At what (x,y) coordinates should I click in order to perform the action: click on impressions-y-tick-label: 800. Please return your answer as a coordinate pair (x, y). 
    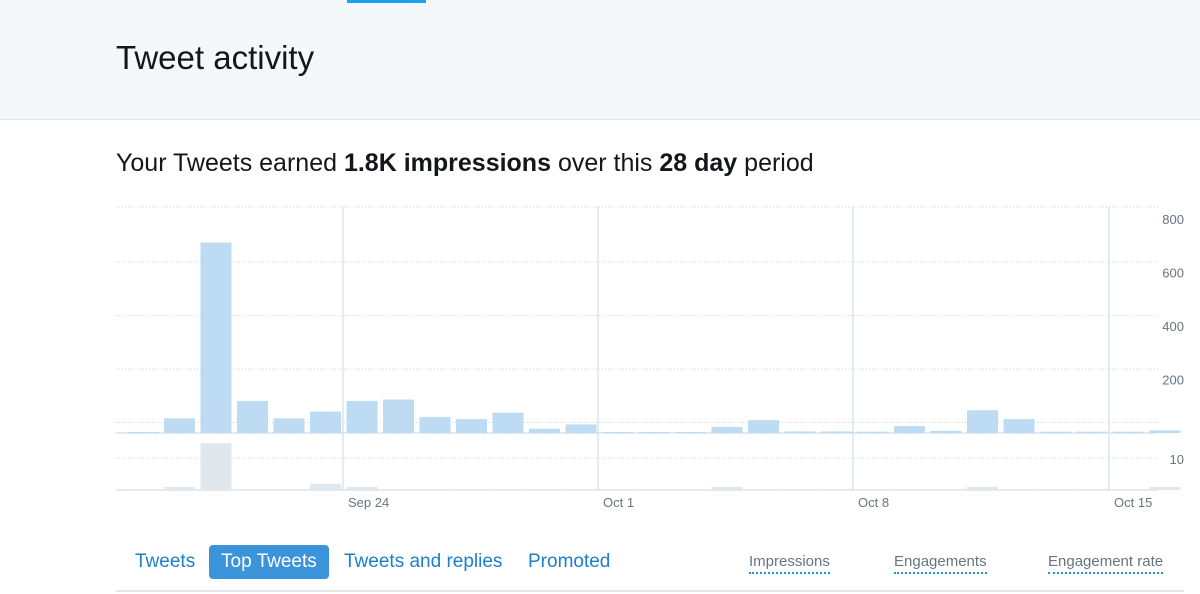
    Looking at the image, I should click on (1173, 219).